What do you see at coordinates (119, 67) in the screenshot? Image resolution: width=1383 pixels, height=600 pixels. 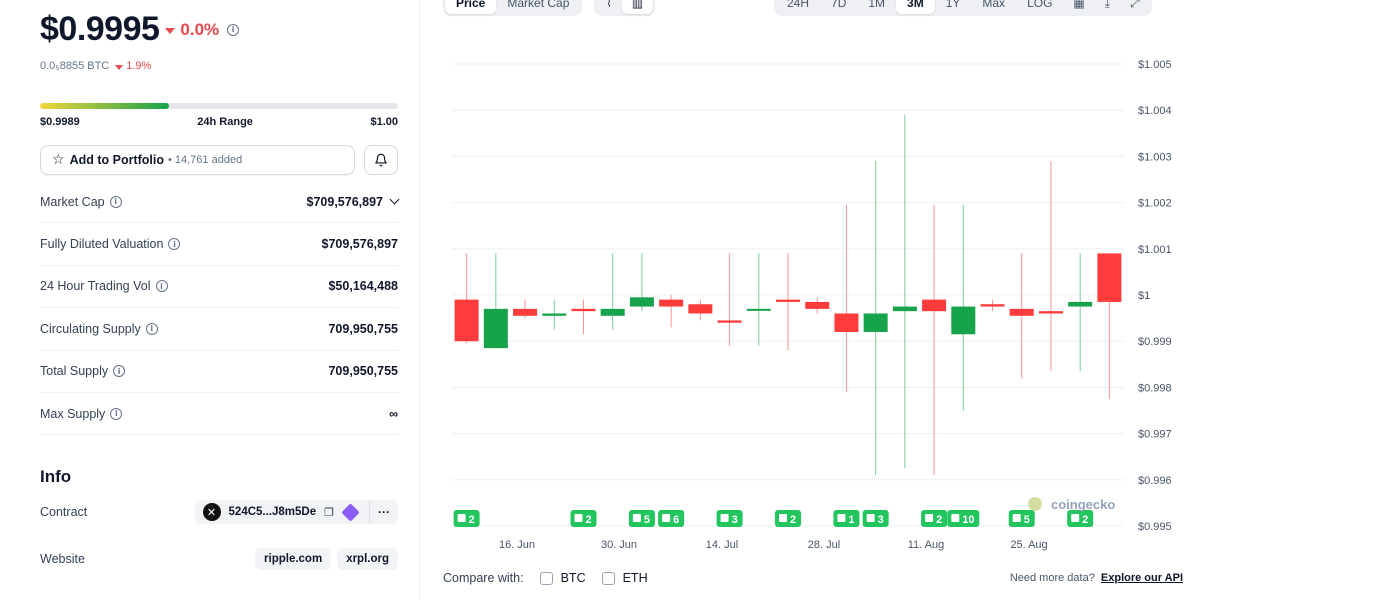 I see `caret-down-icon` at bounding box center [119, 67].